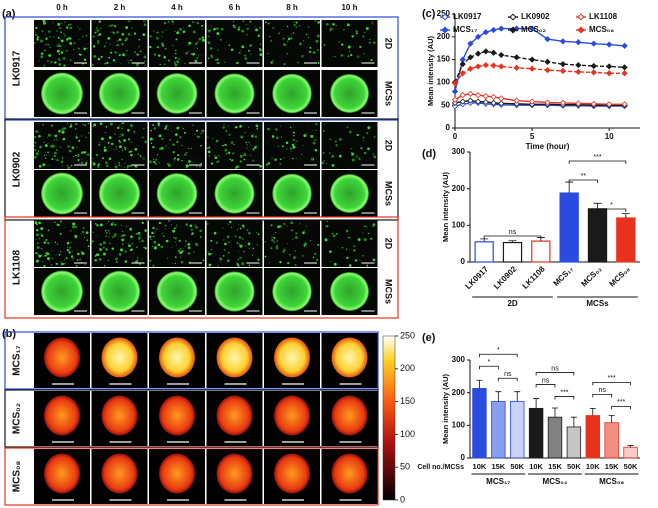  What do you see at coordinates (564, 392) in the screenshot?
I see `significance-label: ***` at bounding box center [564, 392].